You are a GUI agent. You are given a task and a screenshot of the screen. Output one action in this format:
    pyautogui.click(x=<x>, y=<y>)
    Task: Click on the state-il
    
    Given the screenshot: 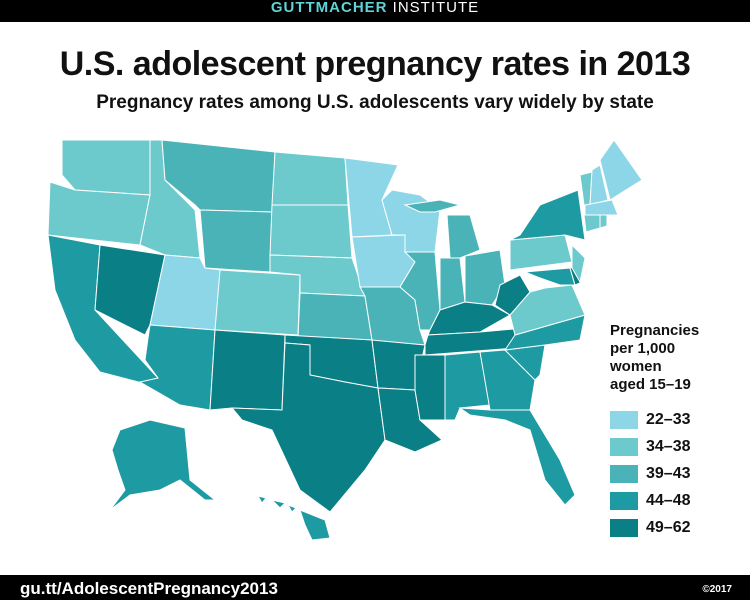 What is the action you would take?
    pyautogui.click(x=420, y=291)
    